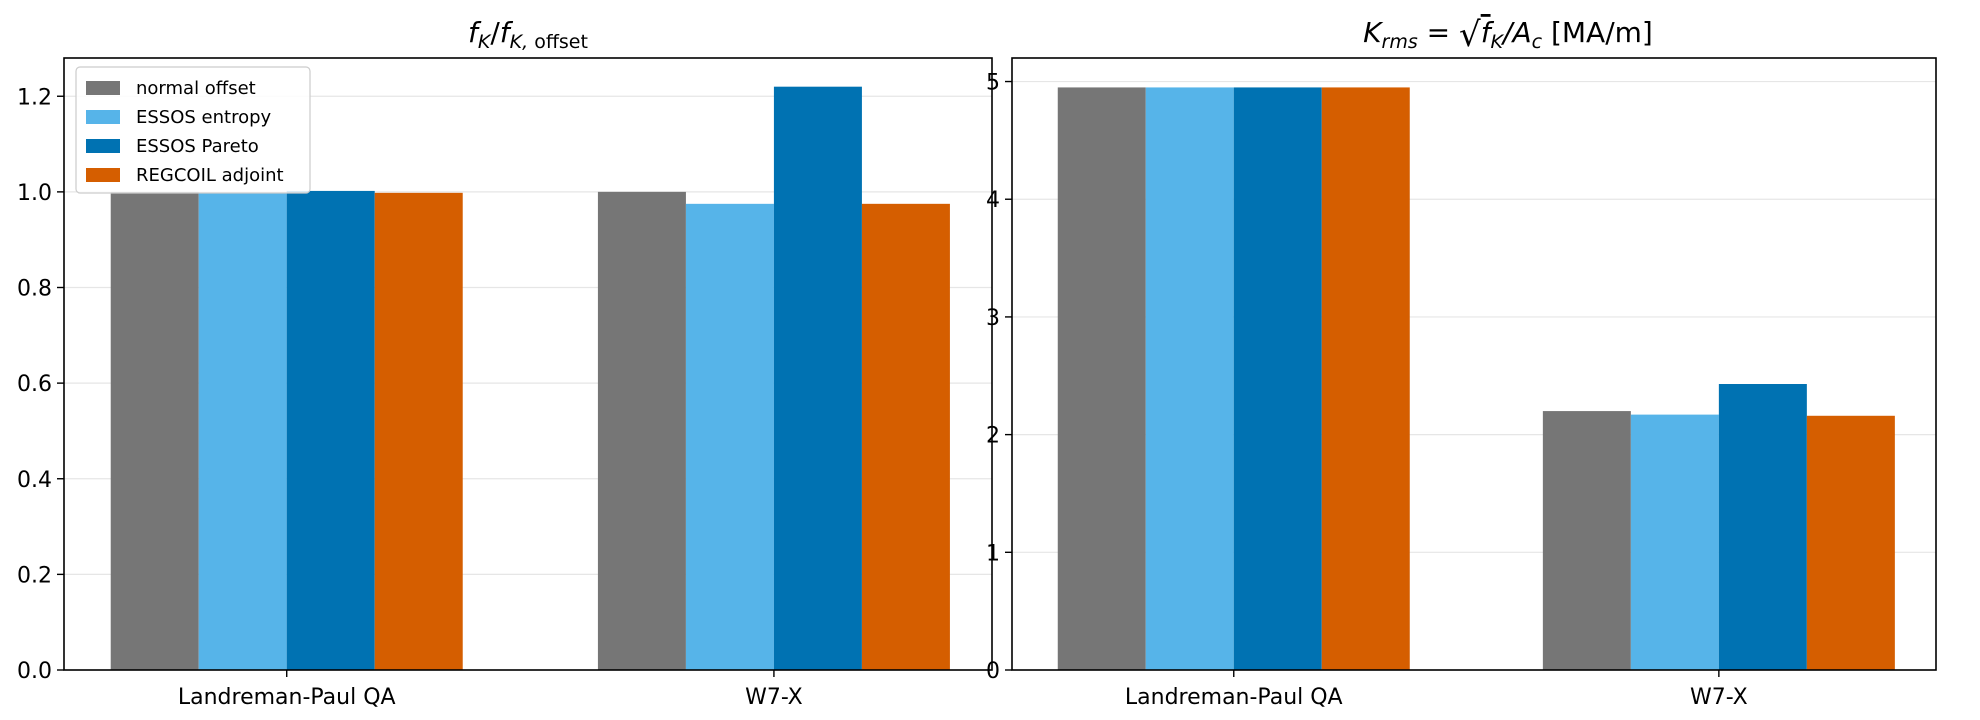 The width and height of the screenshot is (1980, 720). What do you see at coordinates (34, 671) in the screenshot?
I see `left-y-tick-label: 0.0` at bounding box center [34, 671].